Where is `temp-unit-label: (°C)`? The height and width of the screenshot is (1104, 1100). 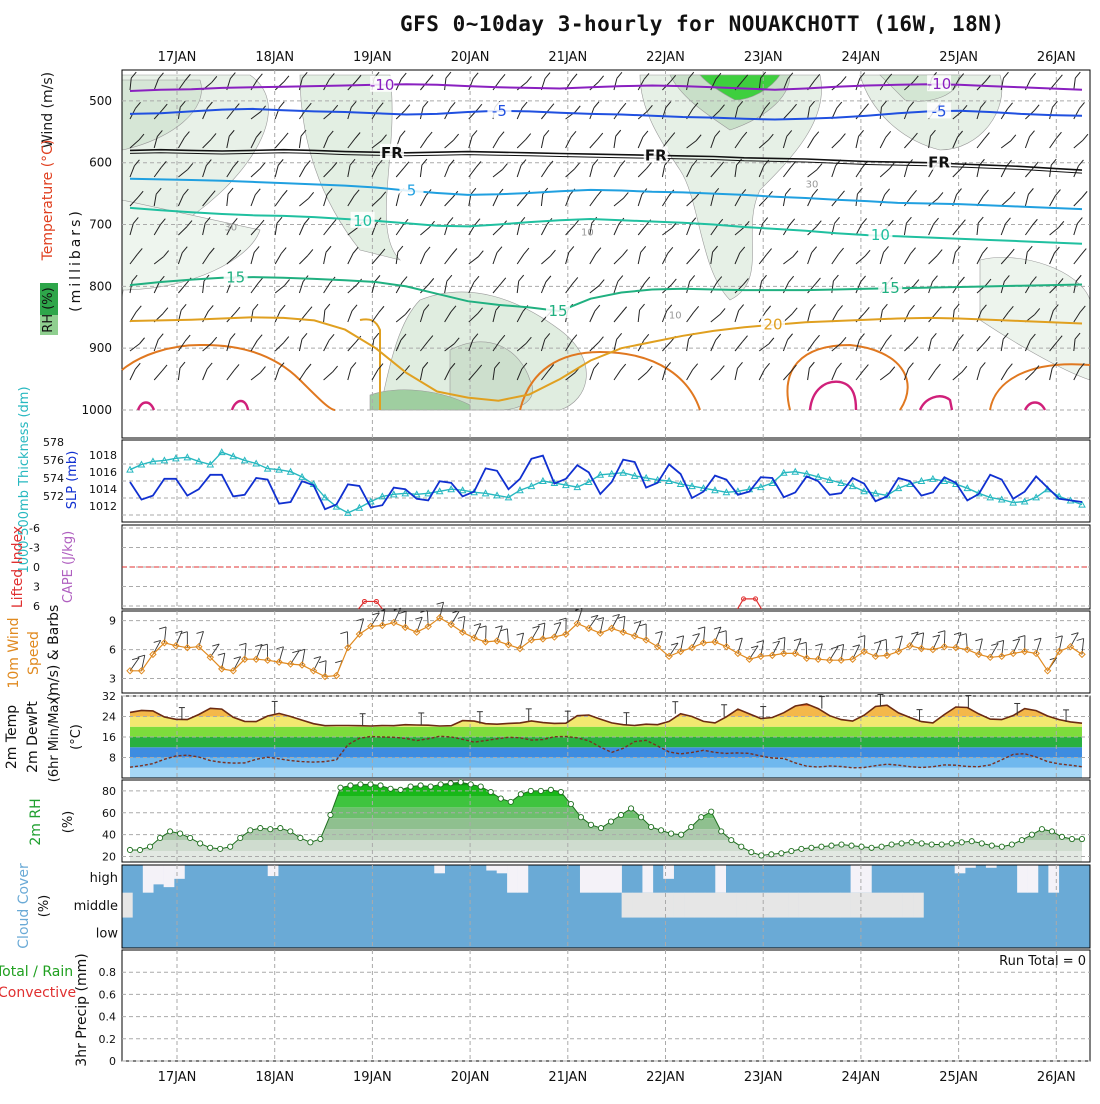 temp-unit-label: (°C) is located at coordinates (76, 737).